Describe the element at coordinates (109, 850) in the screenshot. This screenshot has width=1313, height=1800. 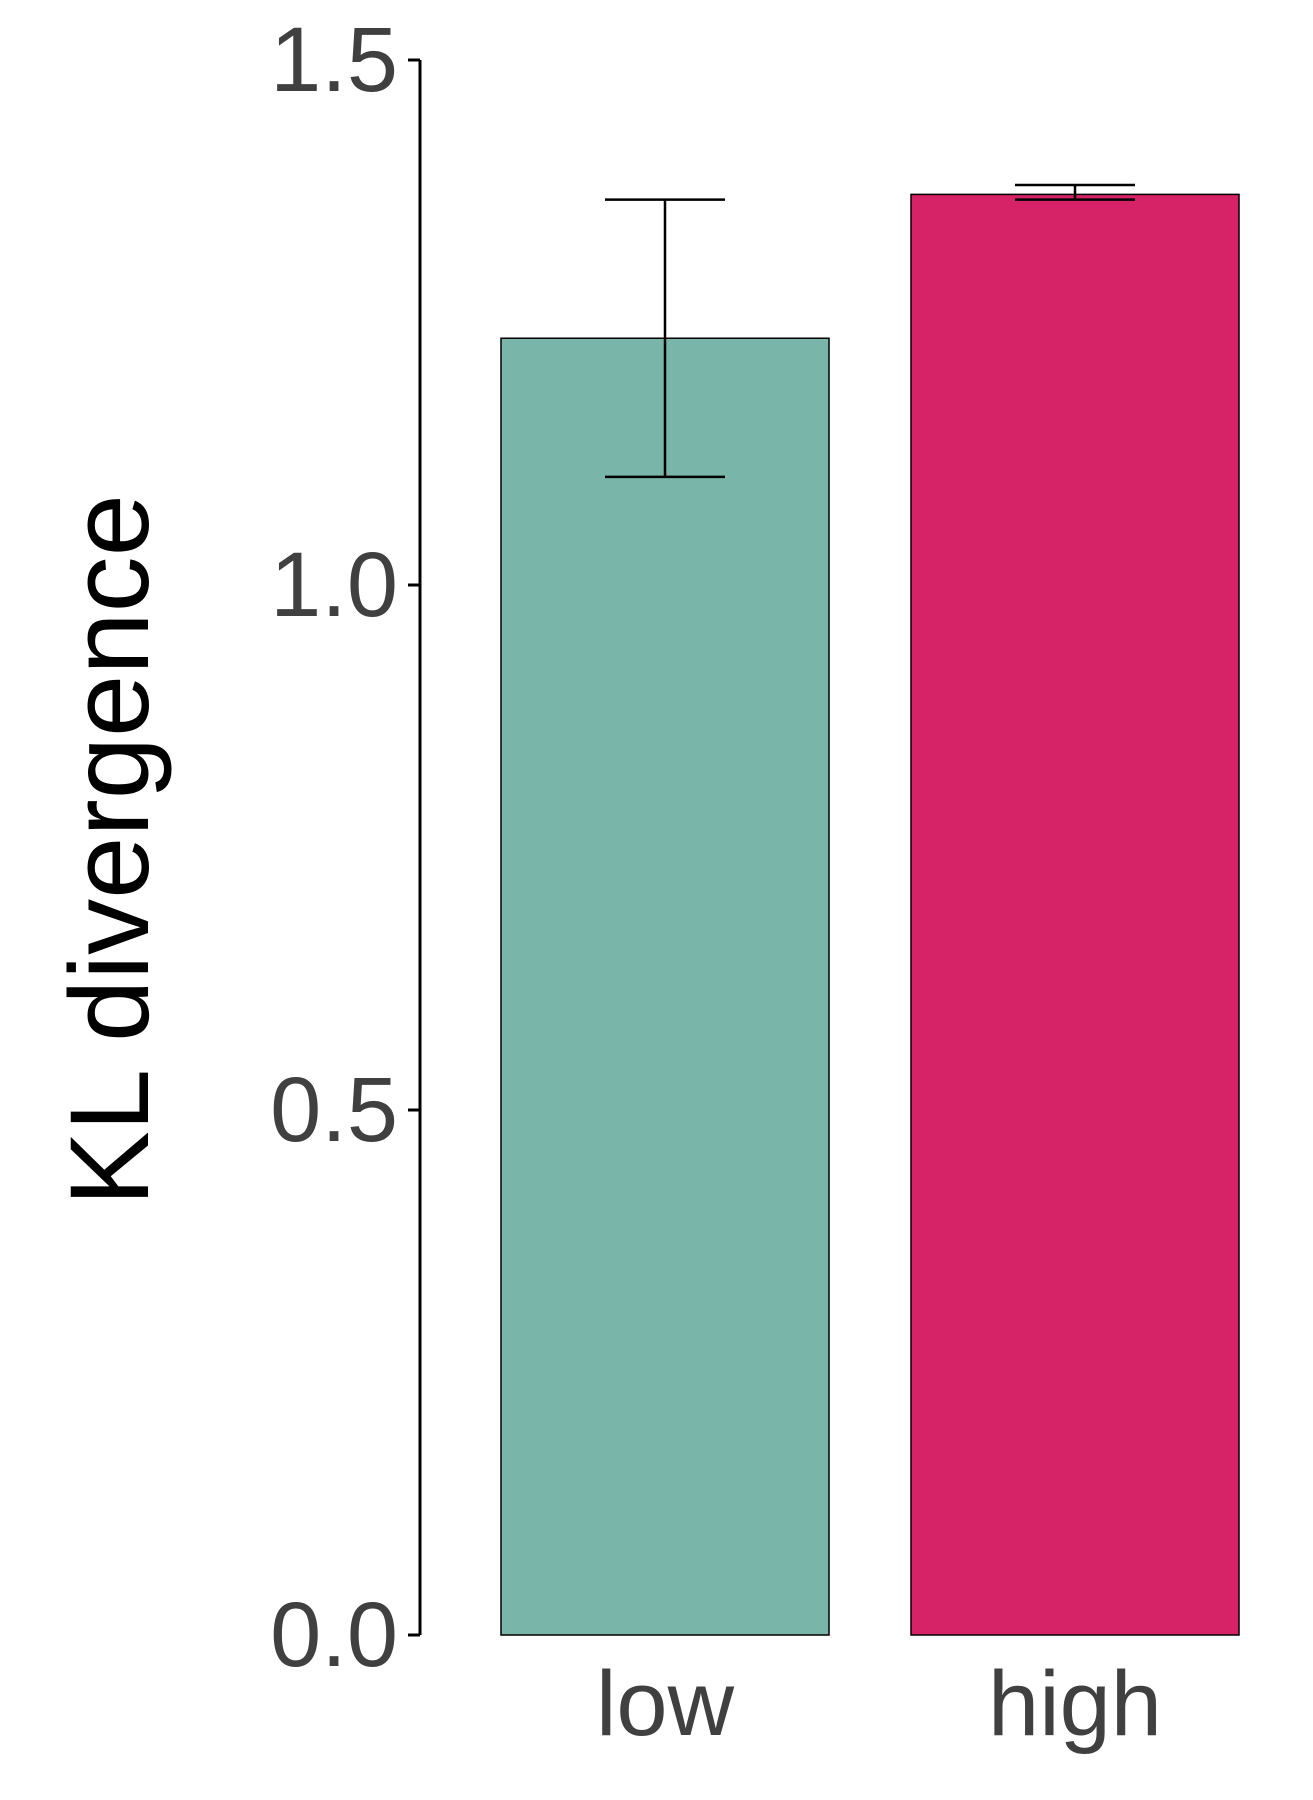
I see `y-axis-title: KL divergence` at that location.